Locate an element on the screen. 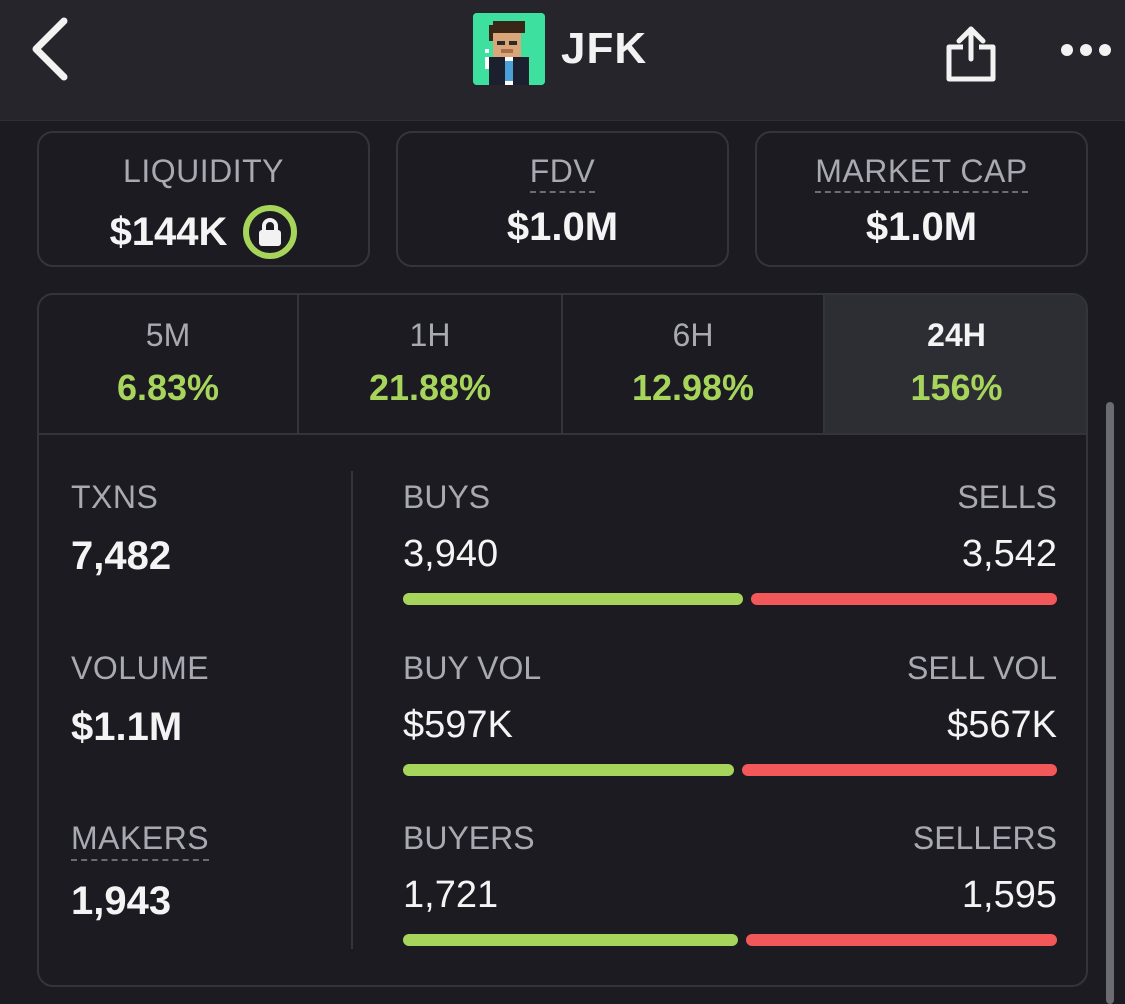  buyers-label: BUYERS is located at coordinates (469, 838).